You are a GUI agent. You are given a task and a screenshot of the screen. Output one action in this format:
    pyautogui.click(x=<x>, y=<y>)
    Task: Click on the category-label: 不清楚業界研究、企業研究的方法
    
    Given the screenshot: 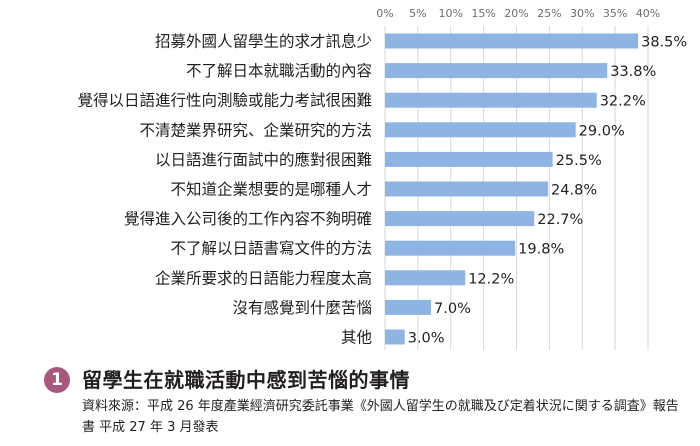 What is the action you would take?
    pyautogui.click(x=255, y=130)
    